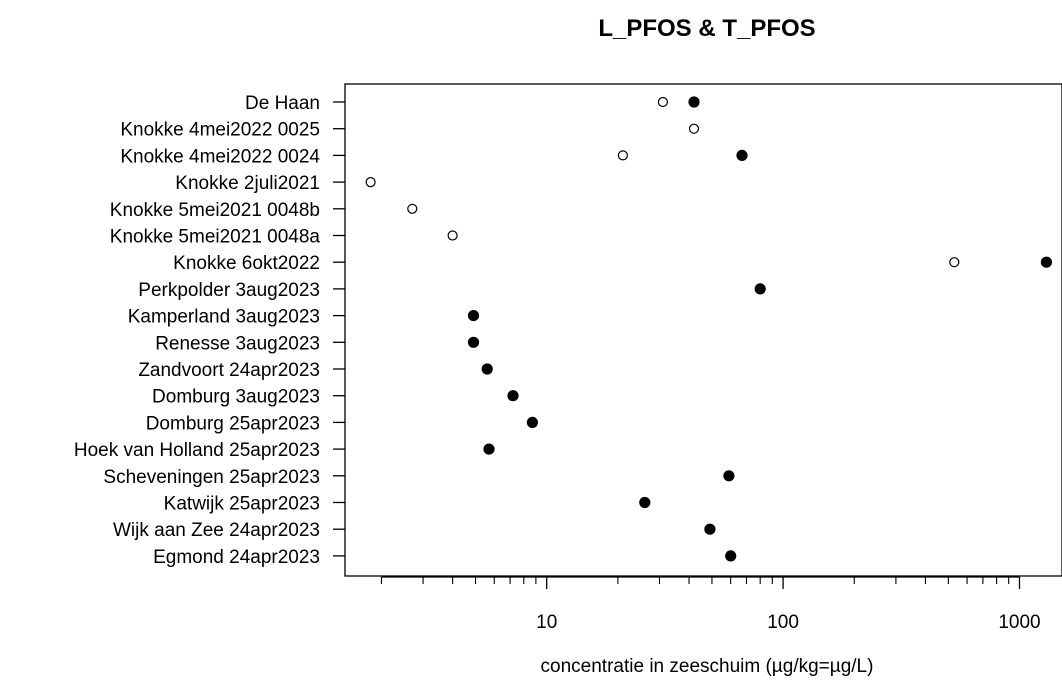 This screenshot has height=688, width=1062. What do you see at coordinates (211, 477) in the screenshot?
I see `category-label: Scheveningen 25apr2023` at bounding box center [211, 477].